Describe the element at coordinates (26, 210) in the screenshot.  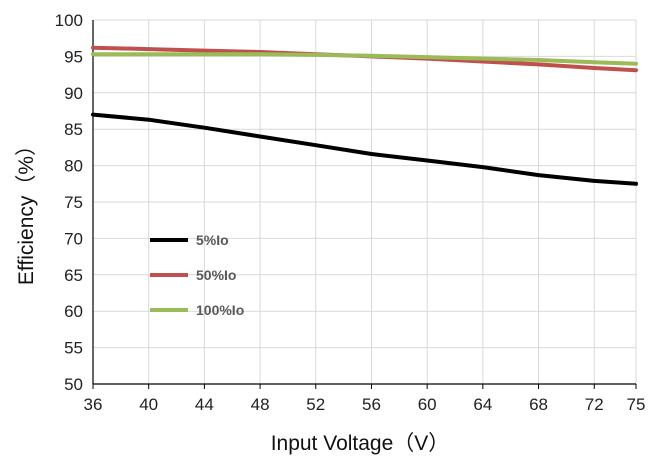
I see `y-axis-title: Efficiency（%）` at that location.